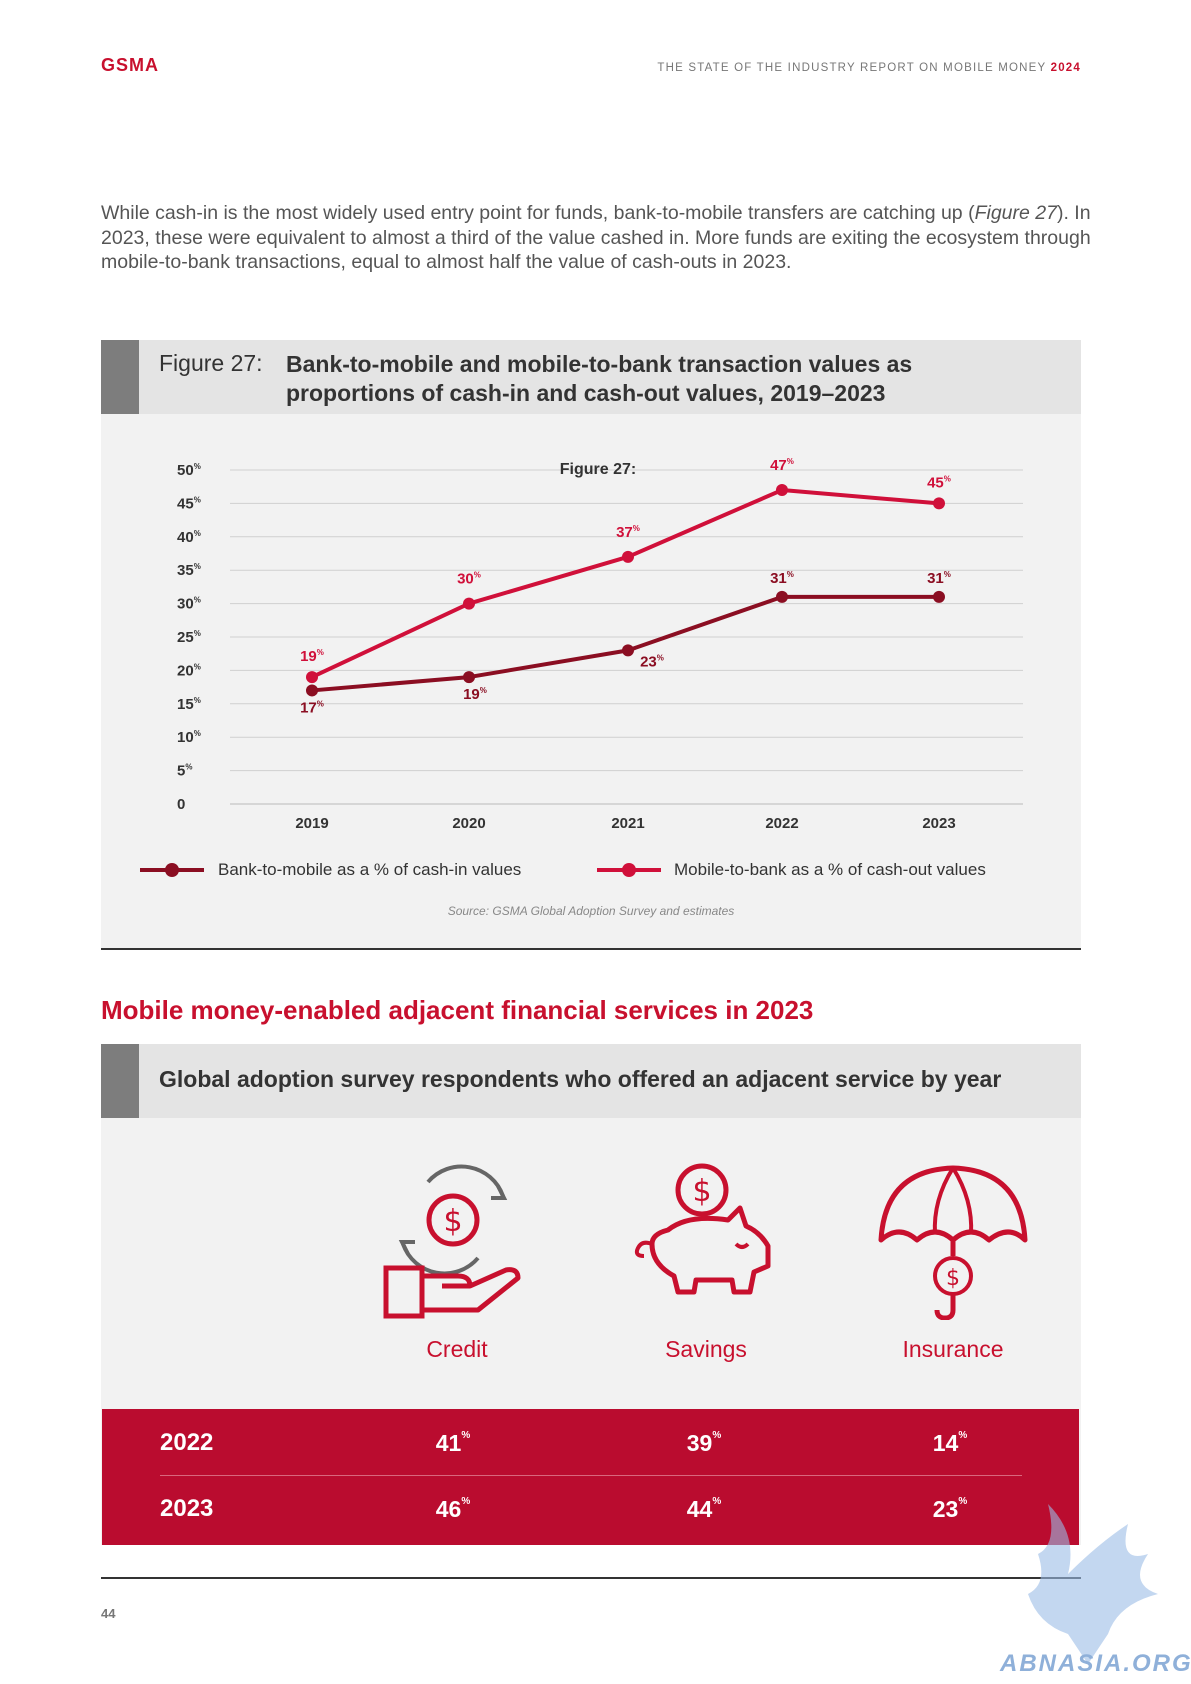 Image resolution: width=1191 pixels, height=1684 pixels. Describe the element at coordinates (704, 1509) in the screenshot. I see `savings-2023-value: 44%` at that location.